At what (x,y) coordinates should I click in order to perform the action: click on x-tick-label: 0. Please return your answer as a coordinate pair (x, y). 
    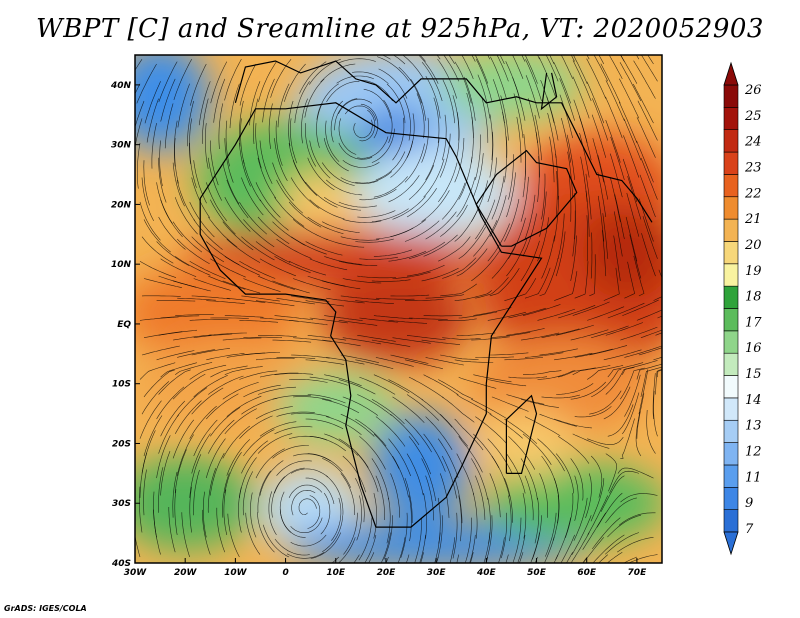
    Looking at the image, I should click on (285, 573).